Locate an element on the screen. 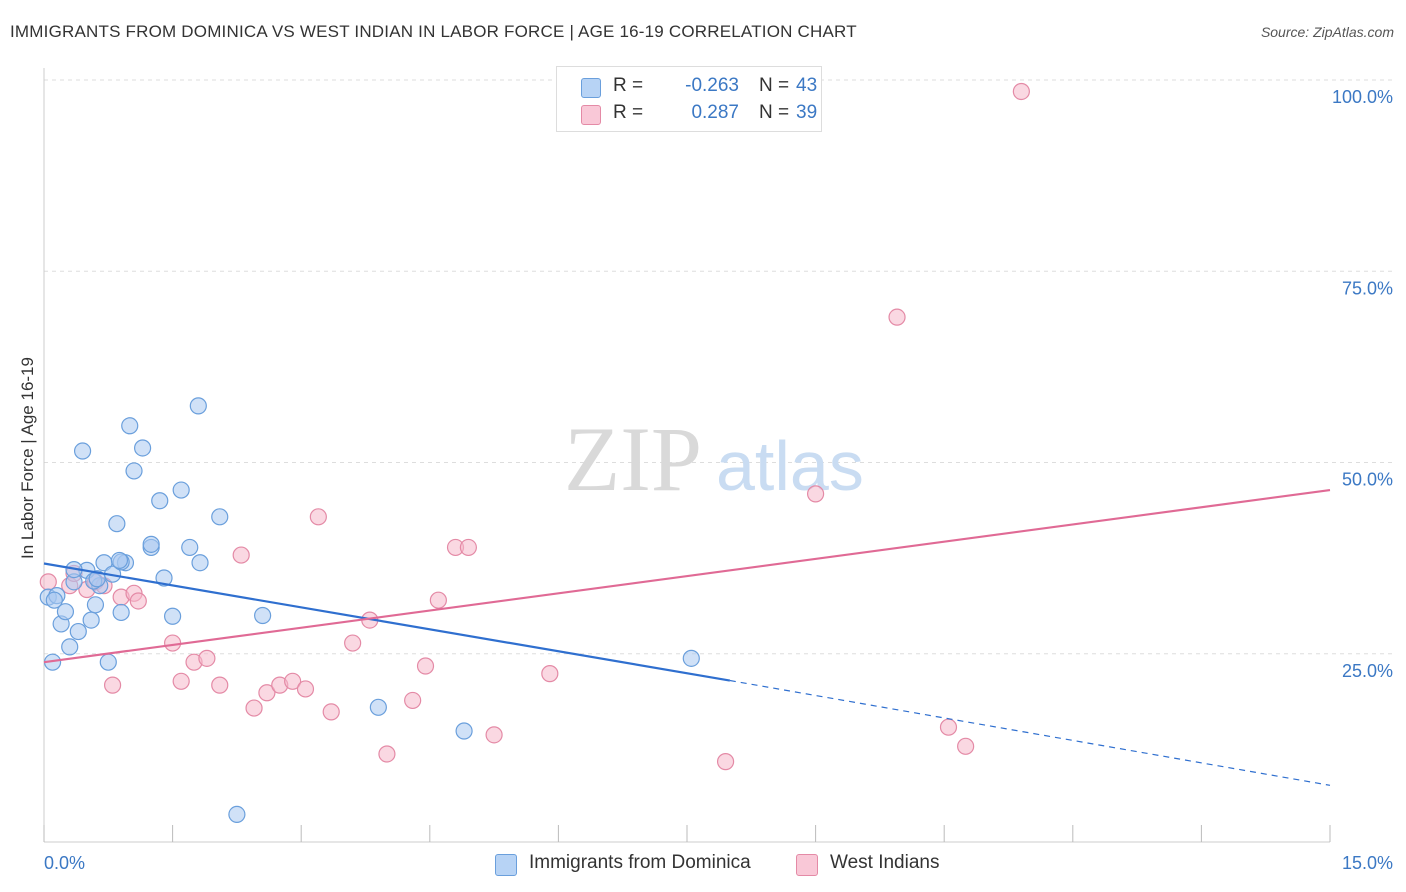 The width and height of the screenshot is (1406, 892). y-tick-label: 25.0% is located at coordinates (1367, 671).